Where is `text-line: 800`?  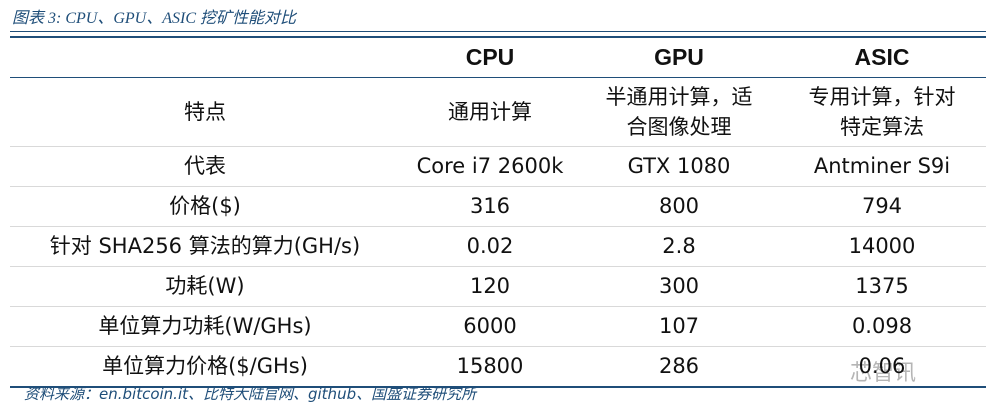 text-line: 800 is located at coordinates (679, 206).